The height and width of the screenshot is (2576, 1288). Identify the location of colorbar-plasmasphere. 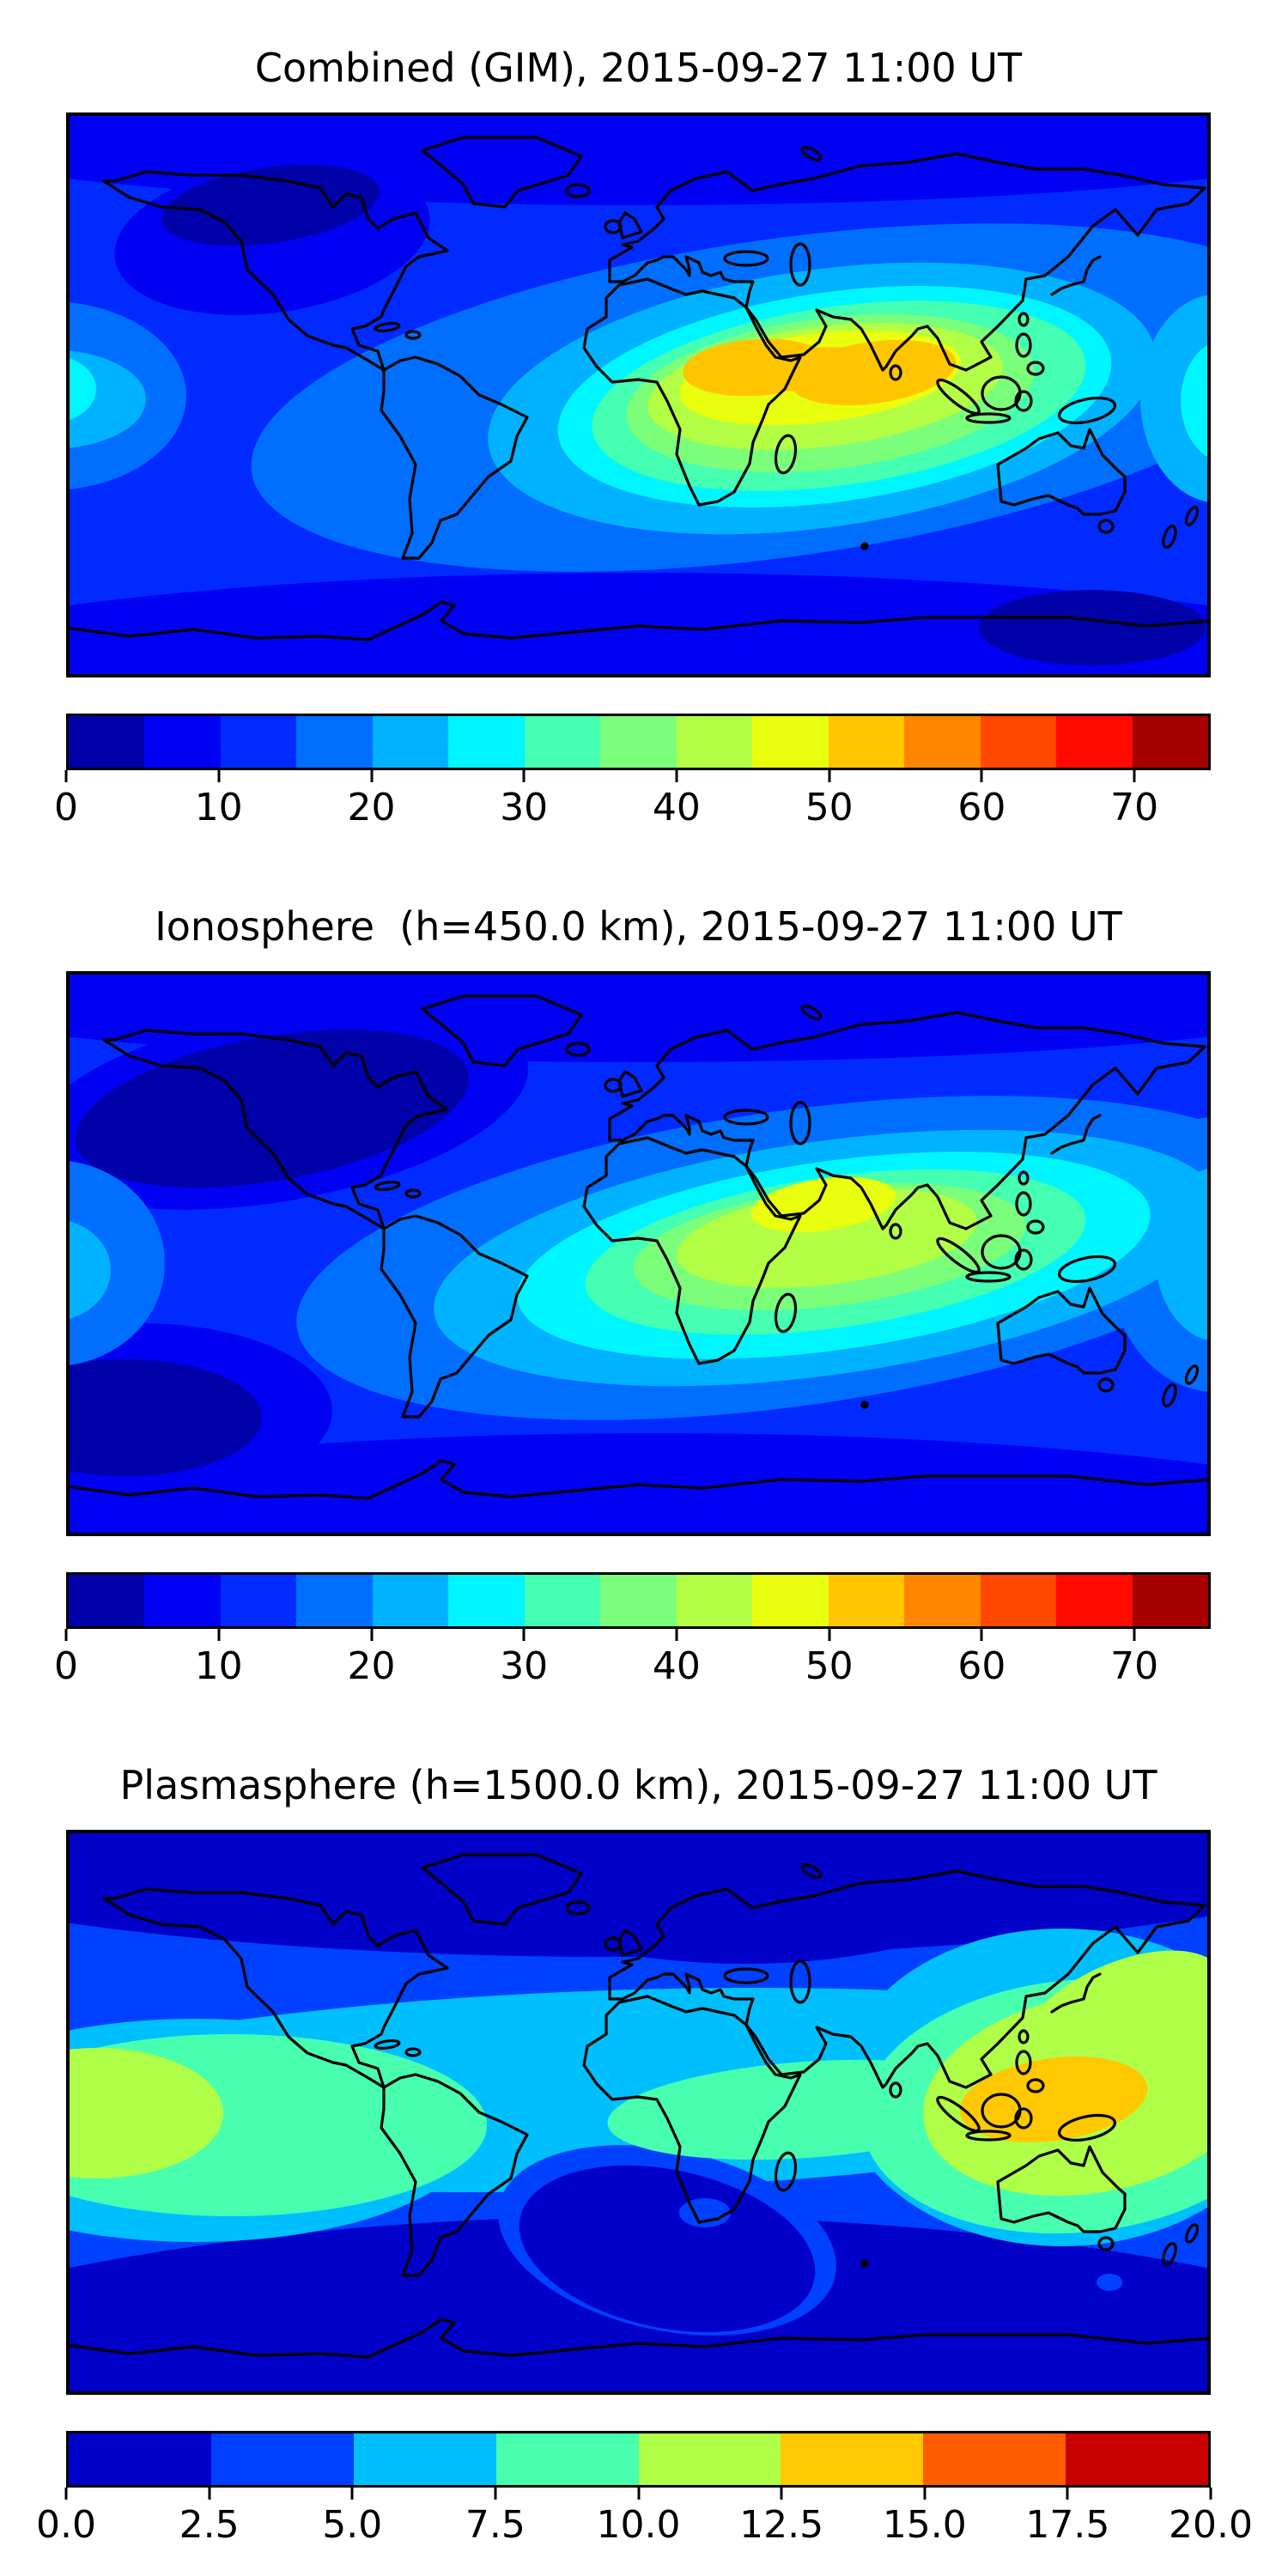
(638, 2459).